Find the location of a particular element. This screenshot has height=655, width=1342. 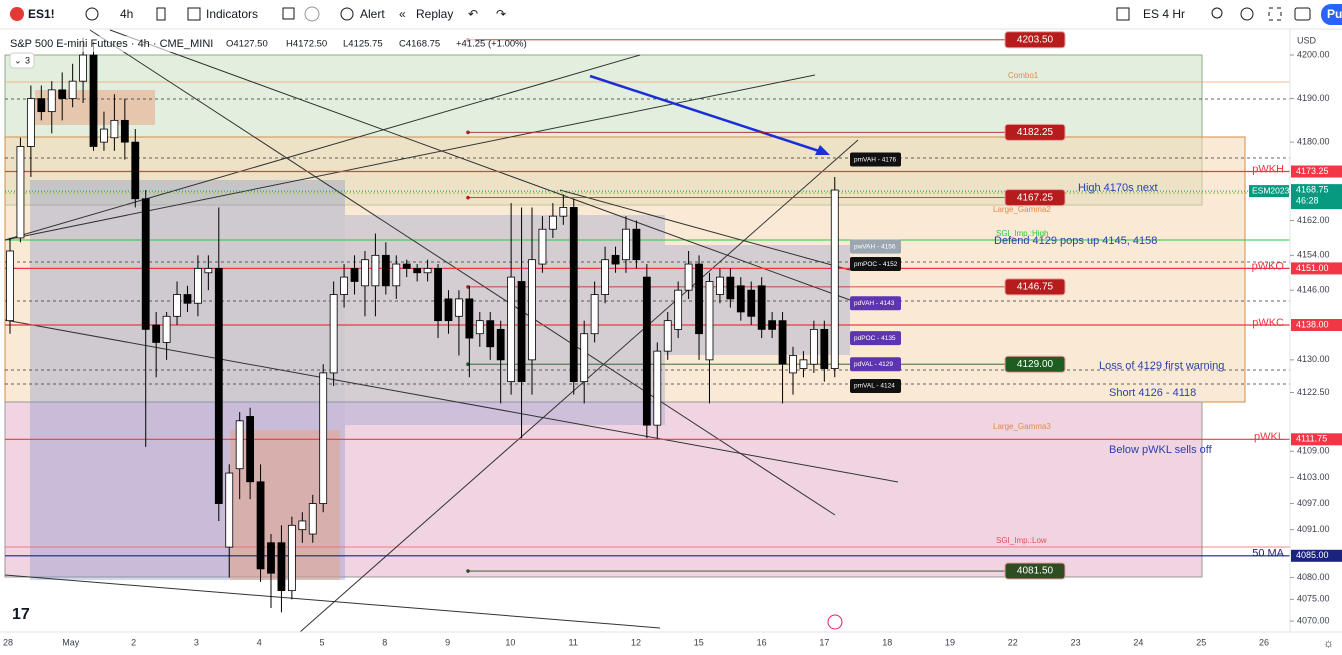

chart-type is located at coordinates (161, 14).